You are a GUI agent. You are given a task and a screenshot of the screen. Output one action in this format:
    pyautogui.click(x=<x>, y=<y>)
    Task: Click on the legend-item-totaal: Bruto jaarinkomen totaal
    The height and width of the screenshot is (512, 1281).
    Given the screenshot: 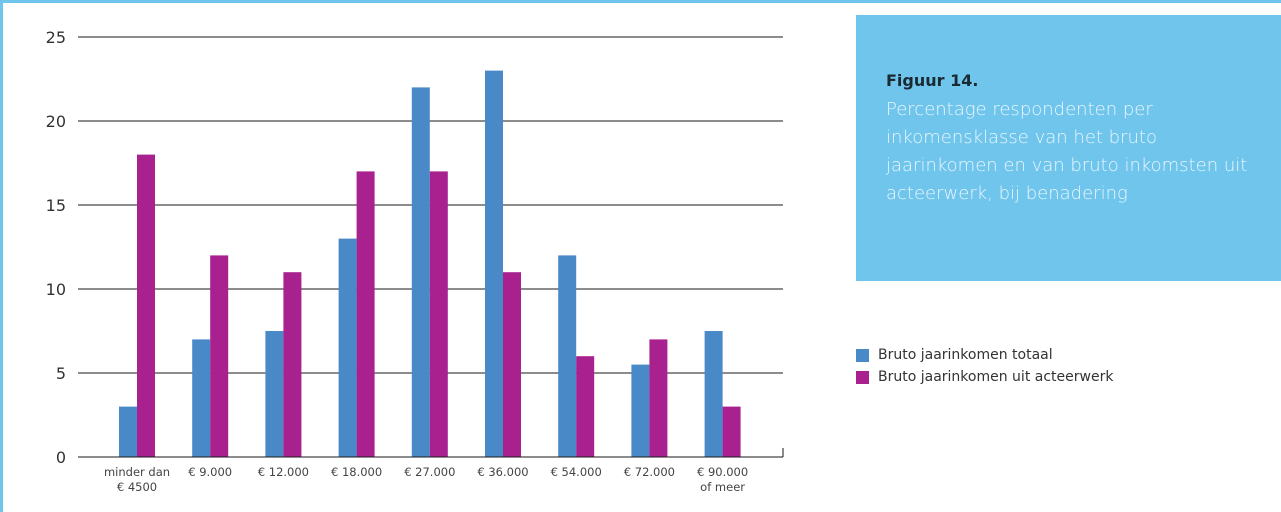 What is the action you would take?
    pyautogui.click(x=984, y=355)
    